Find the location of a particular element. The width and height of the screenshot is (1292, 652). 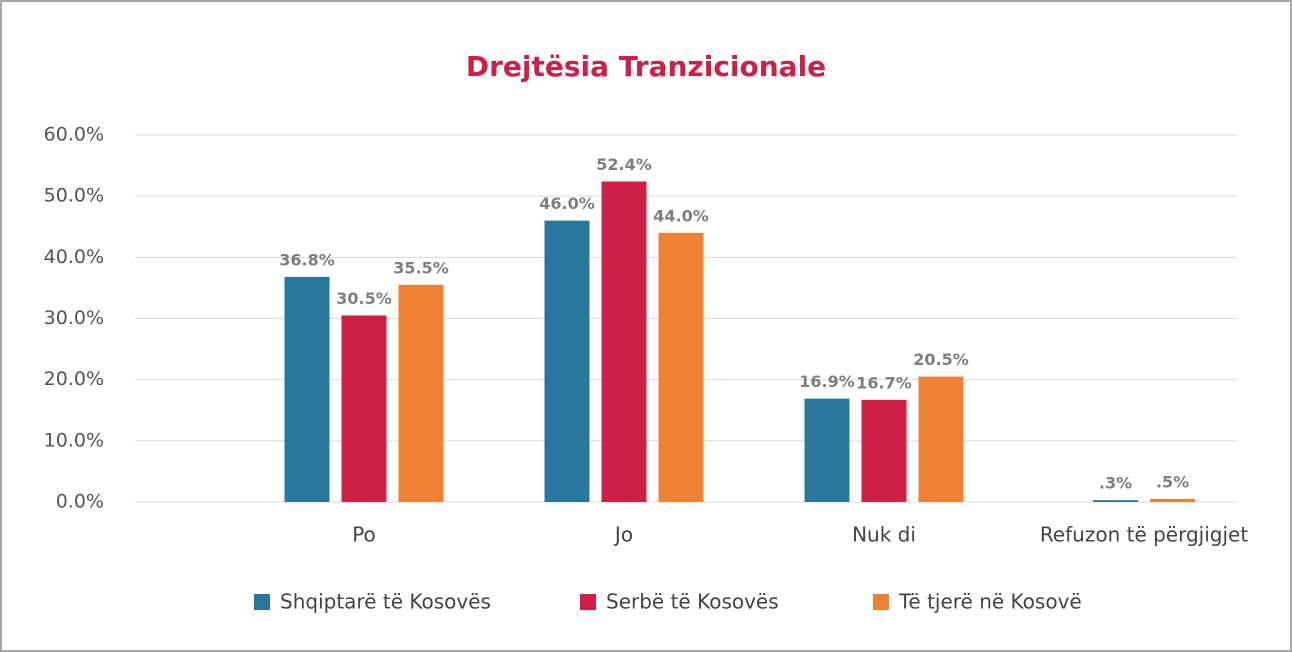

y-tick-label: 0.0% is located at coordinates (80, 502).